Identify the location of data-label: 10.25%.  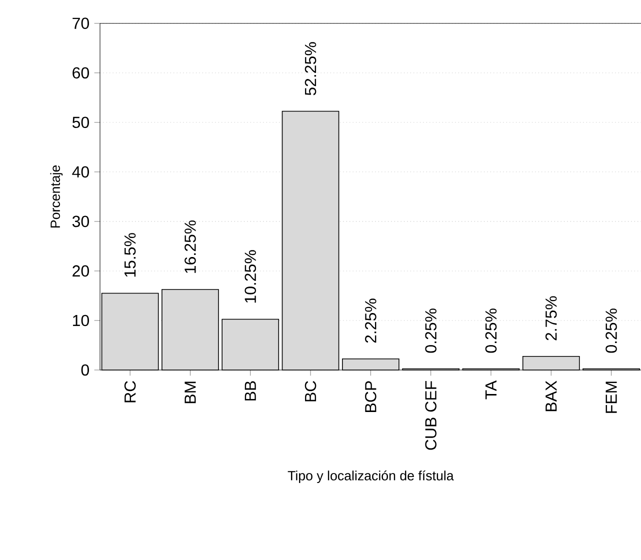
(250, 276).